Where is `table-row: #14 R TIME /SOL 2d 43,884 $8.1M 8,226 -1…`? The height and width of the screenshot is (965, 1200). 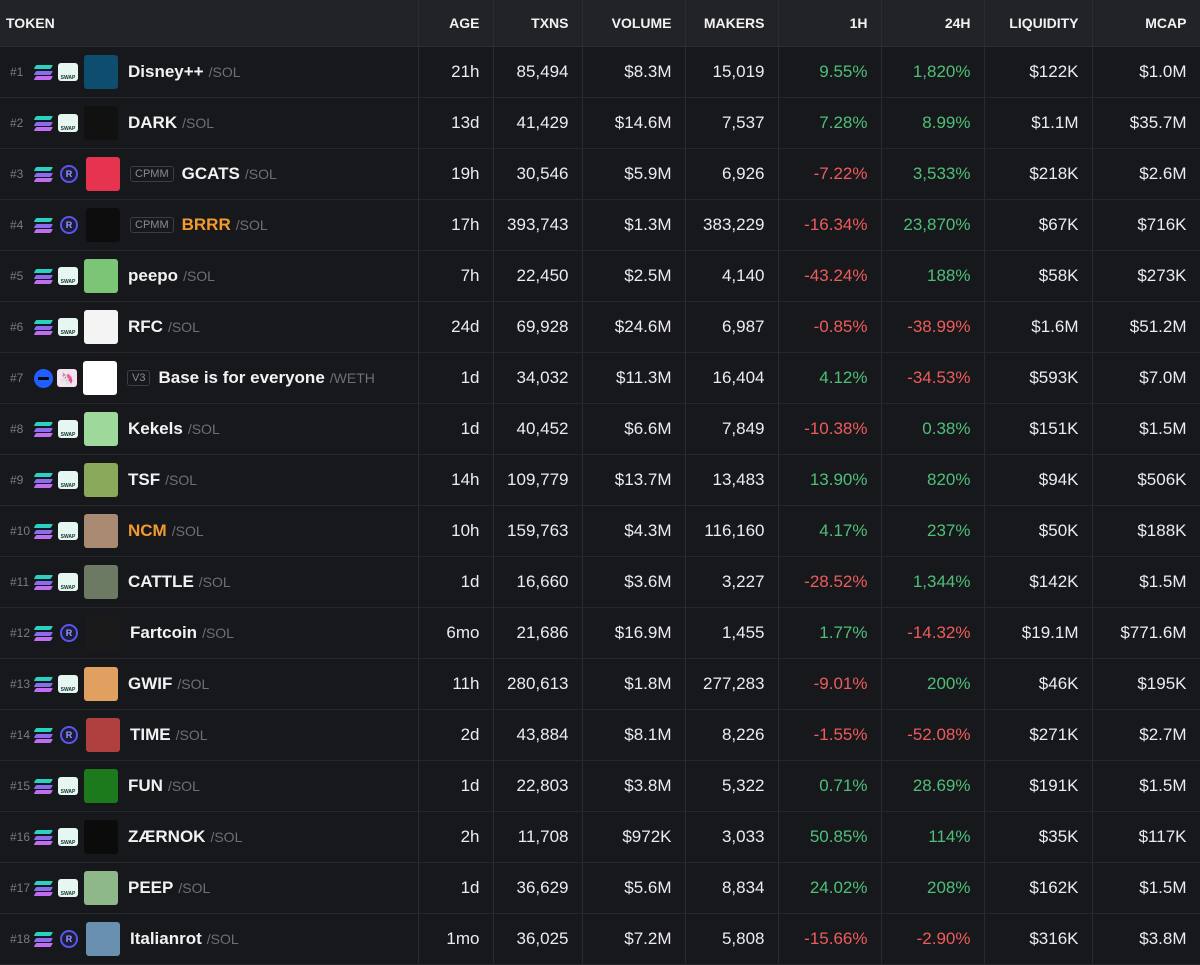
table-row: #14 R TIME /SOL 2d 43,884 $8.1M 8,226 -1… is located at coordinates (600, 735).